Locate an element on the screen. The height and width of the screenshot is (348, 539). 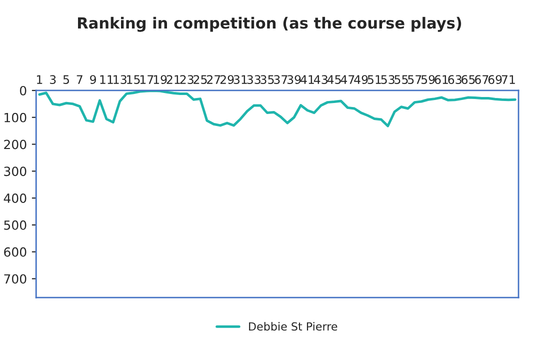
x-tick-label: 65 is located at coordinates (468, 79).